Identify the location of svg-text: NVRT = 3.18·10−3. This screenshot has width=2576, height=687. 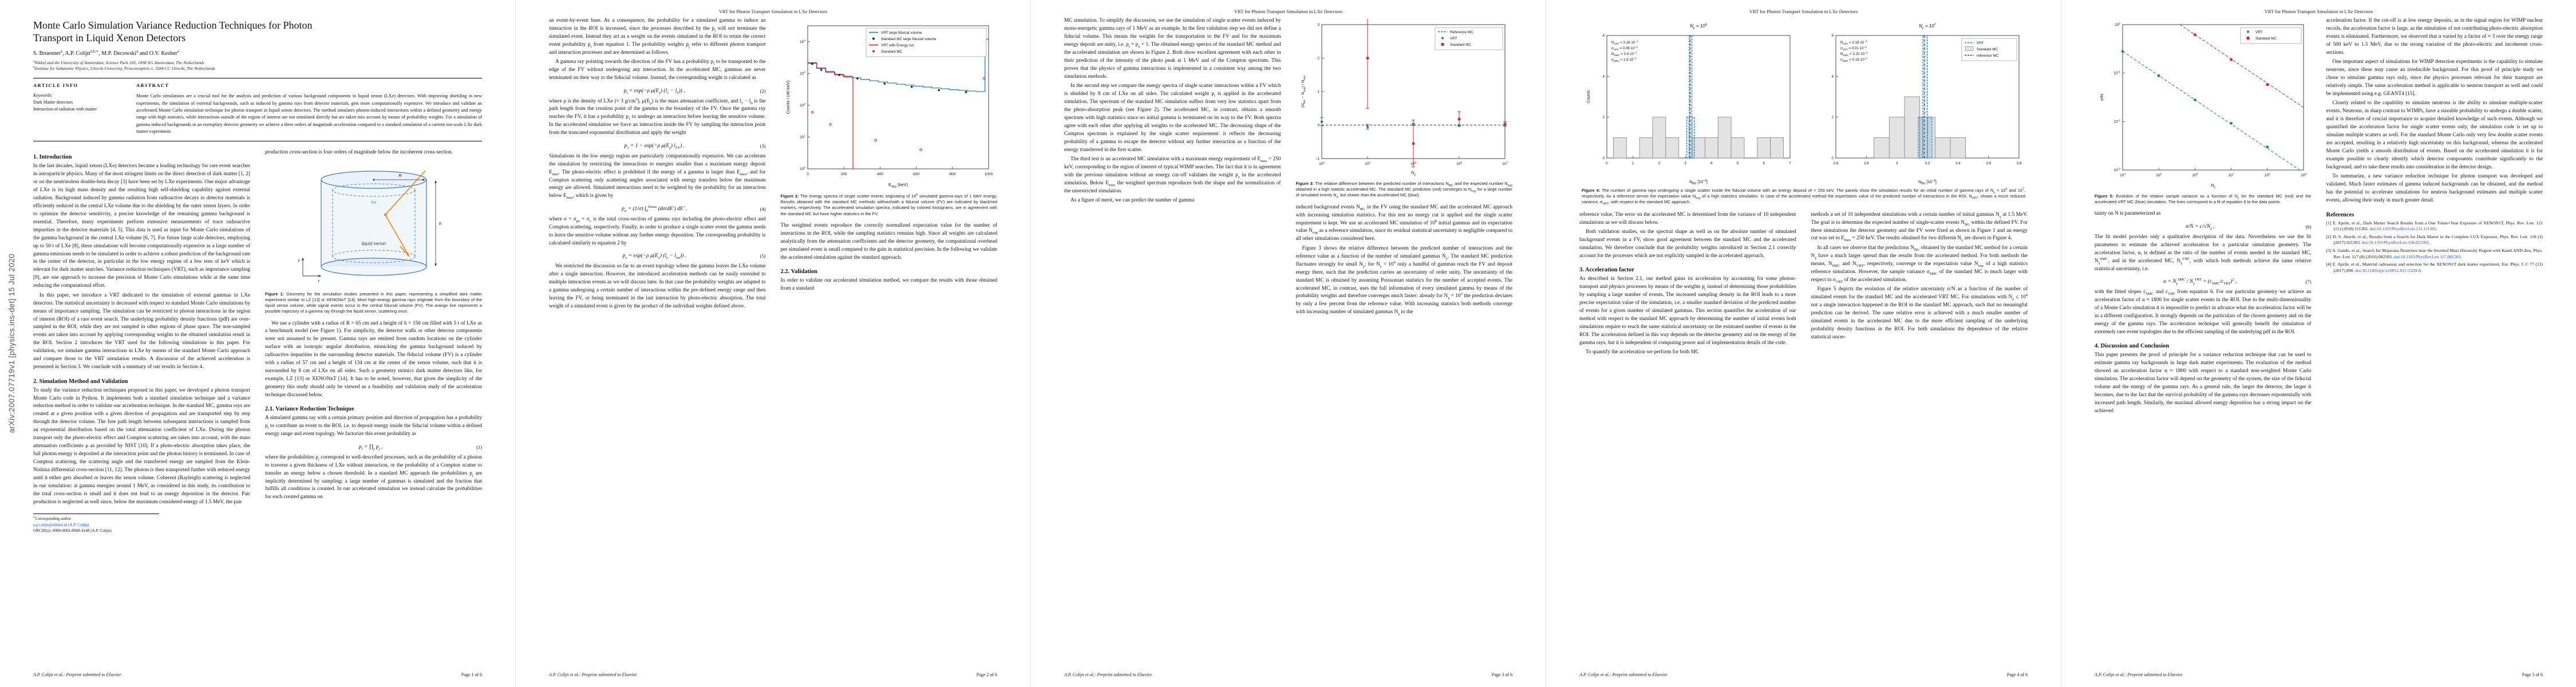
(1624, 43).